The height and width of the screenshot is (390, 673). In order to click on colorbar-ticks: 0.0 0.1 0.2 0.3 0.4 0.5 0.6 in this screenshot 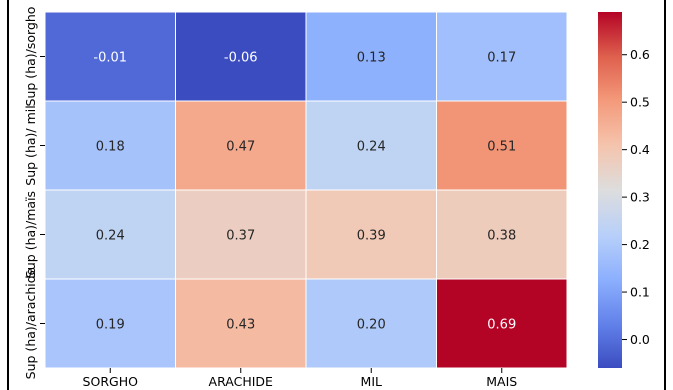, I will do `click(636, 197)`.